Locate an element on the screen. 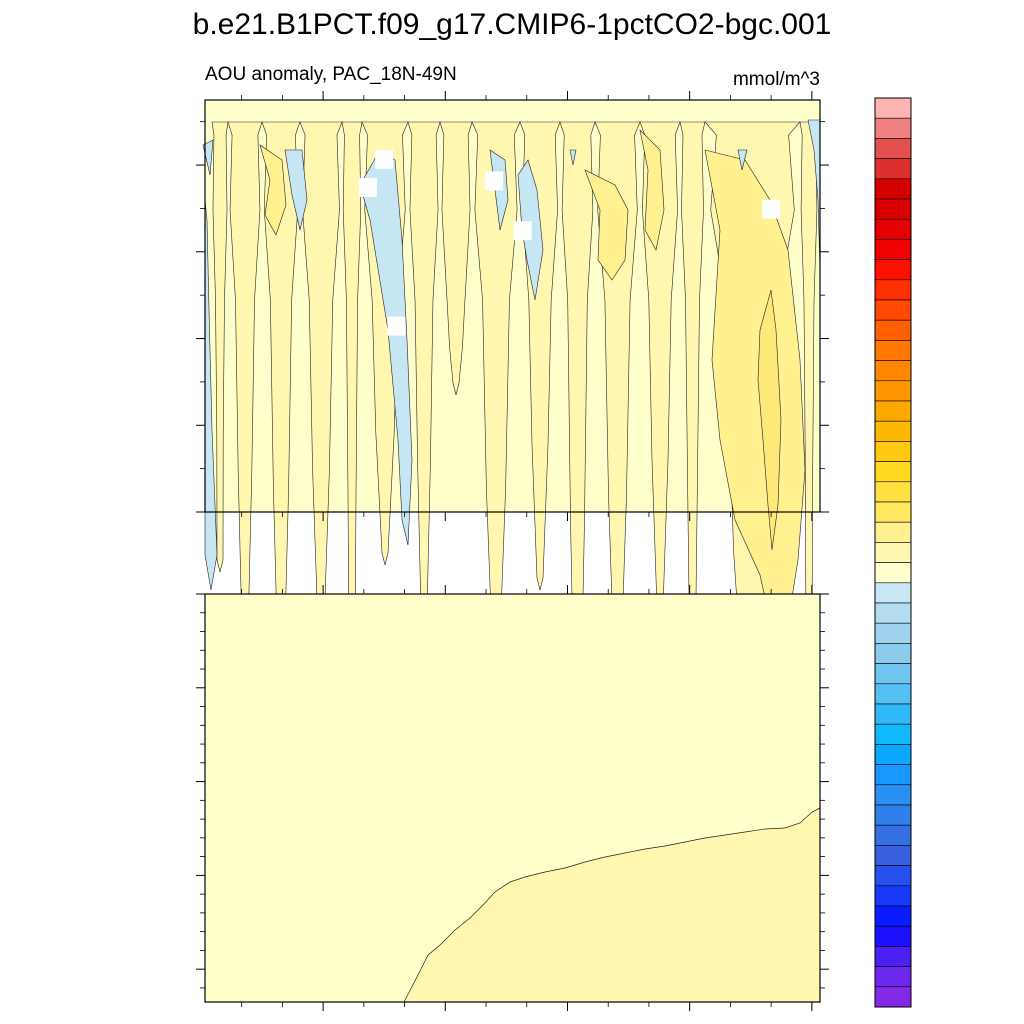  chart-units: mmol/m^3 is located at coordinates (776, 79).